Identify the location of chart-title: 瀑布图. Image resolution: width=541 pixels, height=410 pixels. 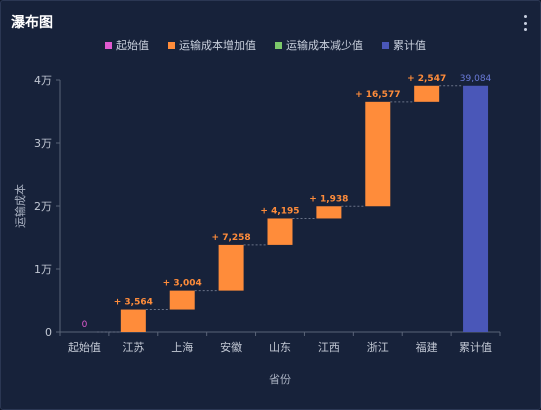
(32, 23).